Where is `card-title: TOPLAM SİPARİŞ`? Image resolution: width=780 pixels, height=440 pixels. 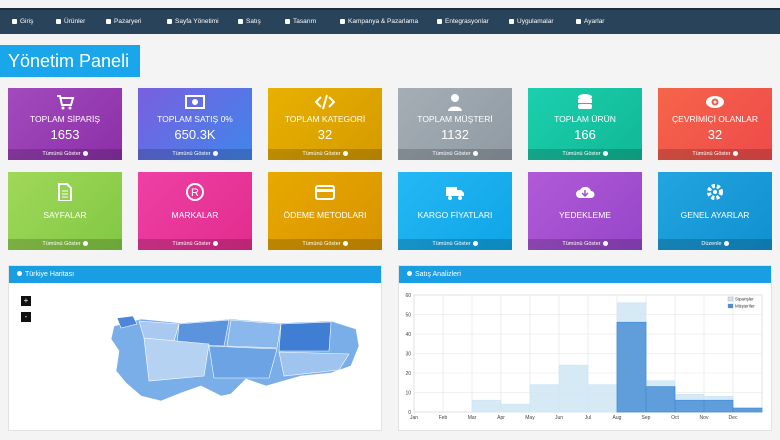
card-title: TOPLAM SİPARİŞ is located at coordinates (65, 119).